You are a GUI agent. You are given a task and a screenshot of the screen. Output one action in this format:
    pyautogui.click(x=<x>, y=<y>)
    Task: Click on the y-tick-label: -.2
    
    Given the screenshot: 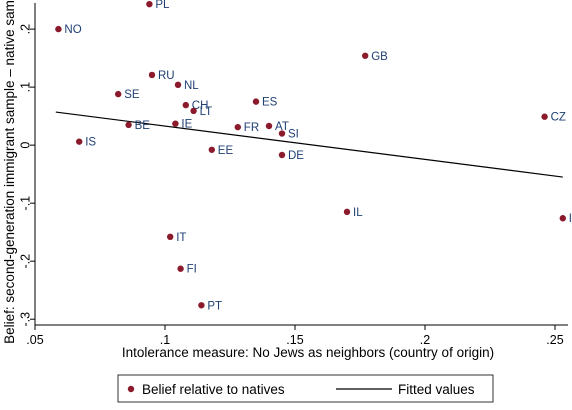 What is the action you would take?
    pyautogui.click(x=25, y=261)
    